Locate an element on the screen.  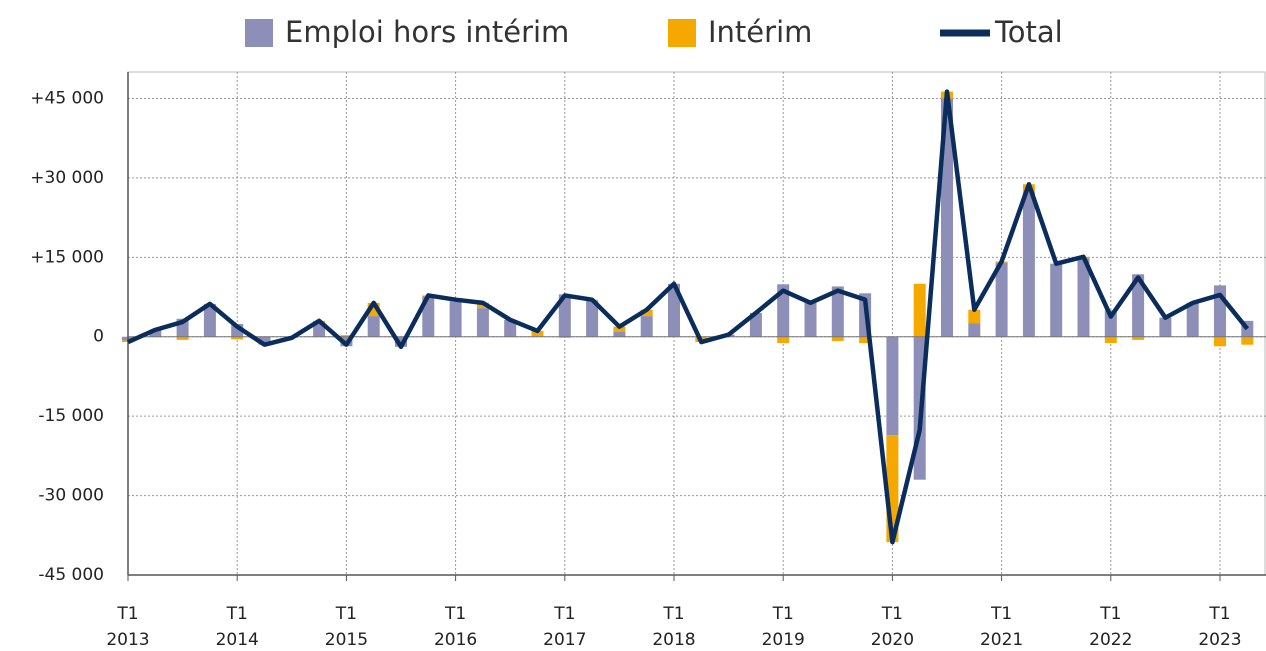
legend-label: Intérim is located at coordinates (760, 32).